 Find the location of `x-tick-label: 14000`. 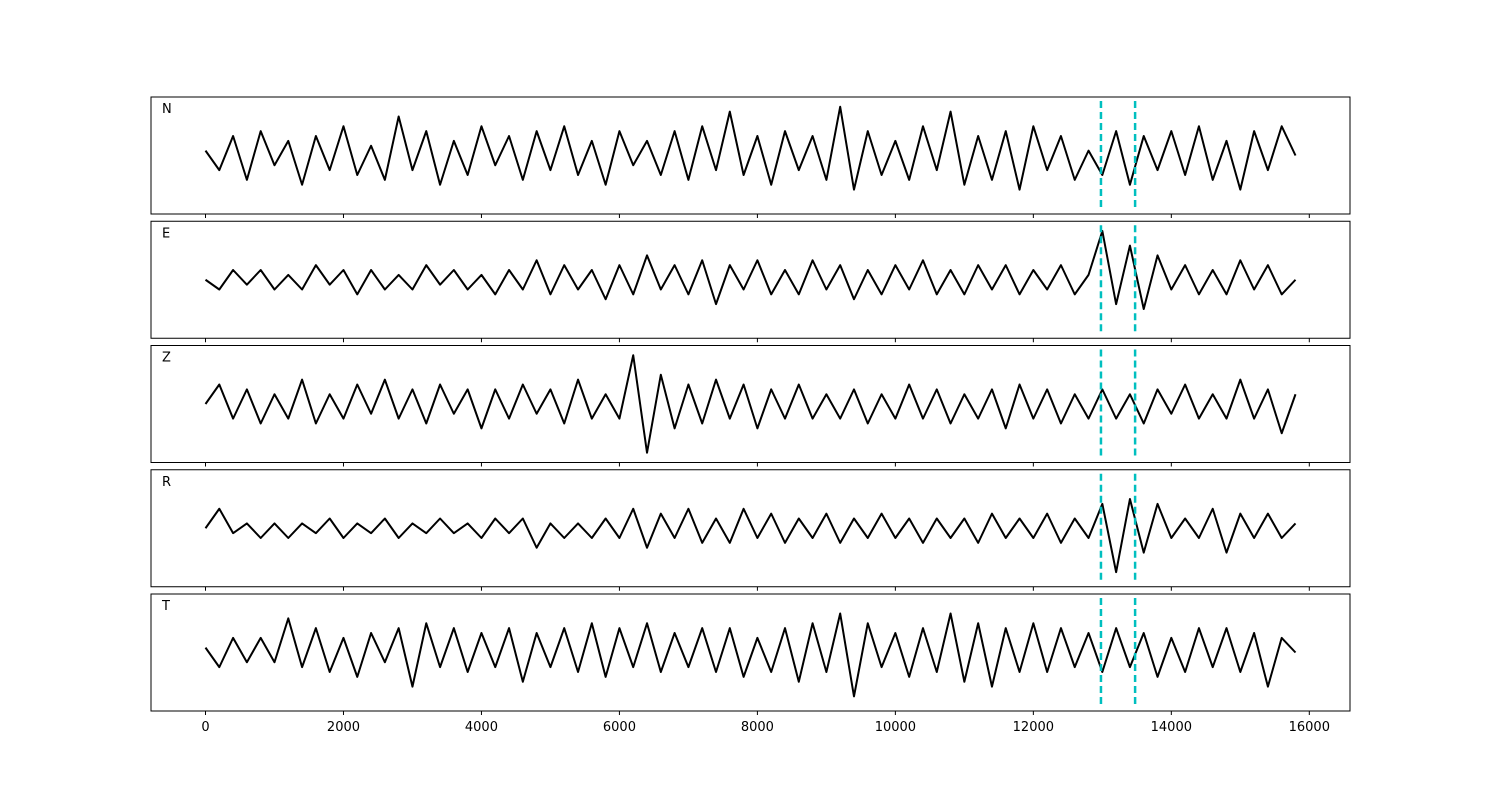

x-tick-label: 14000 is located at coordinates (1171, 727).